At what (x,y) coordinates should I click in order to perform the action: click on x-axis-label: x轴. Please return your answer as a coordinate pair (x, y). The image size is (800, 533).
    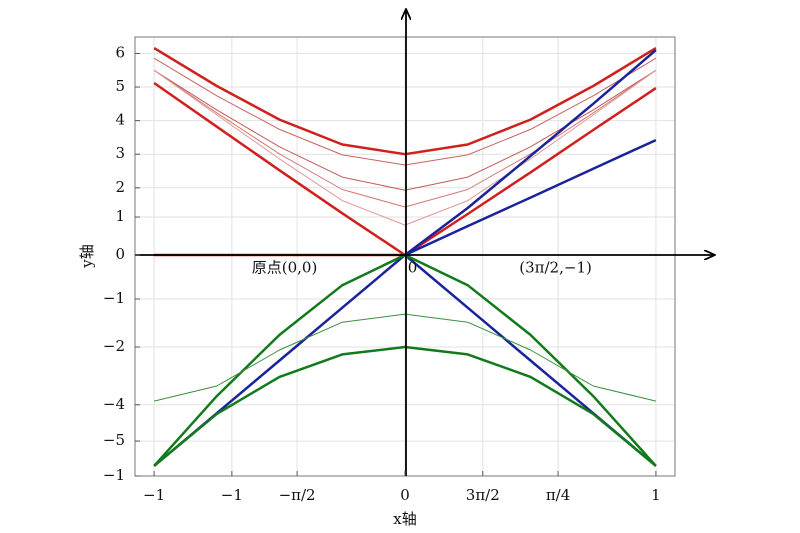
    Looking at the image, I should click on (404, 519).